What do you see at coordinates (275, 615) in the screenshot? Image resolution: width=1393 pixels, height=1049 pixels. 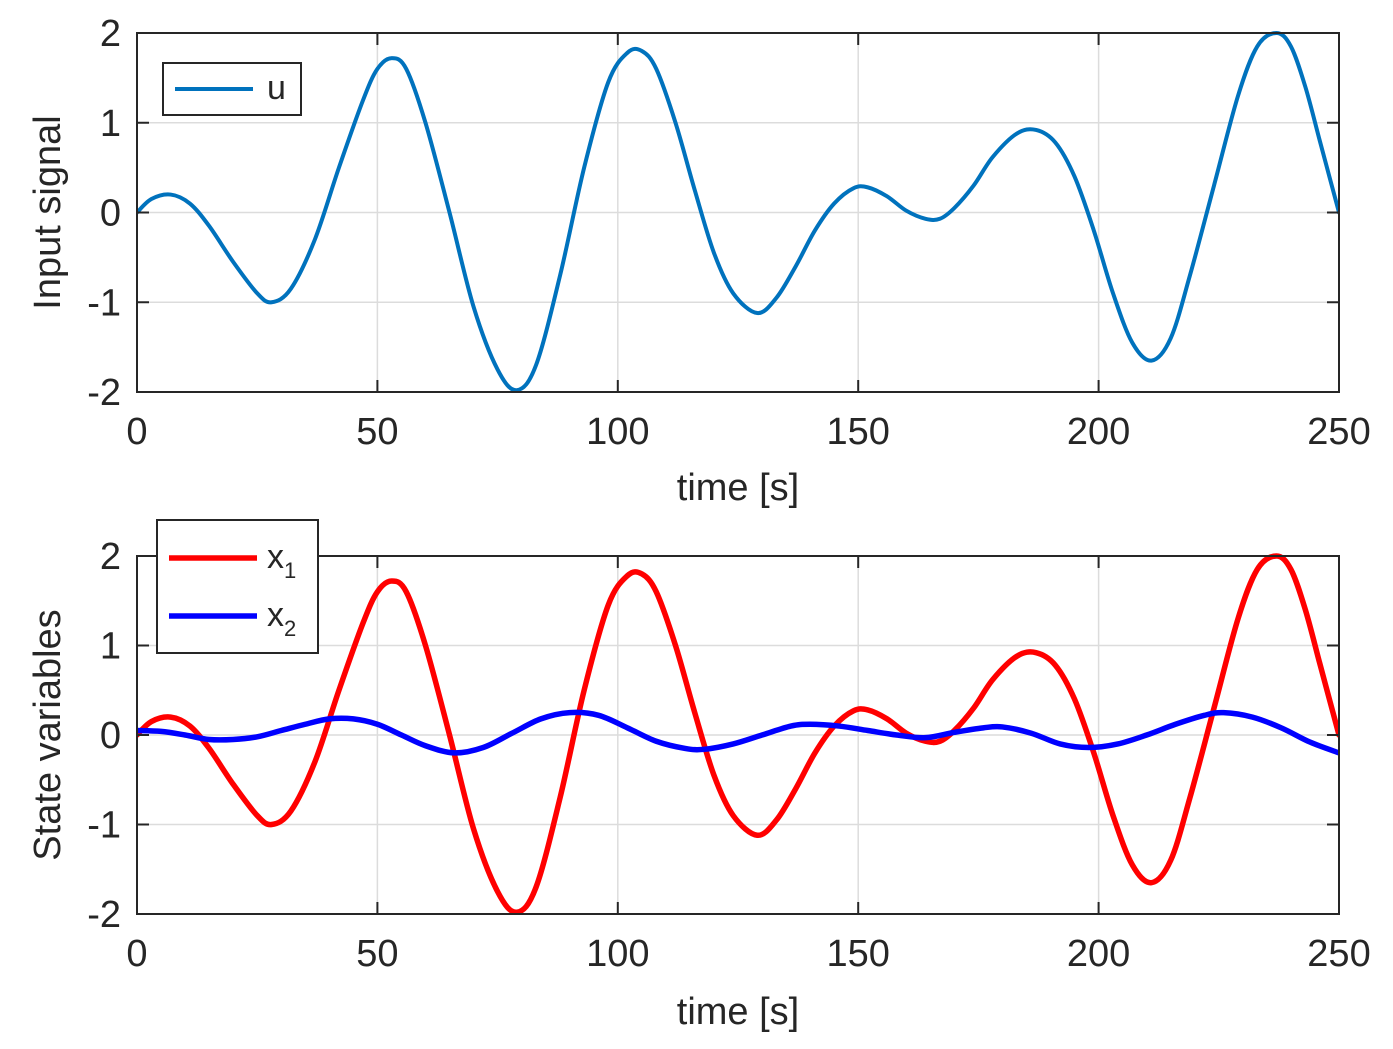 I see `legend-label-x2-main: x` at bounding box center [275, 615].